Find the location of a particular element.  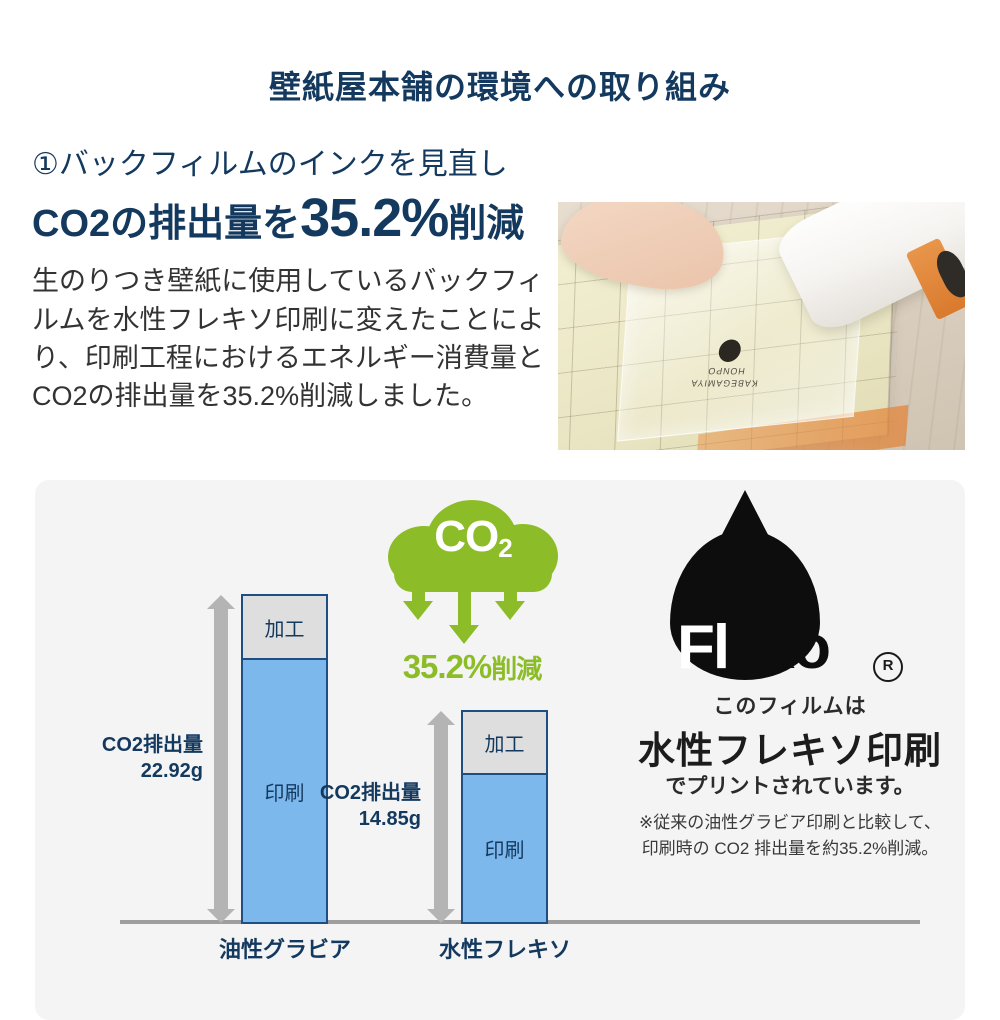

bar-gravure-total-value: 22.92g is located at coordinates (171, 771).